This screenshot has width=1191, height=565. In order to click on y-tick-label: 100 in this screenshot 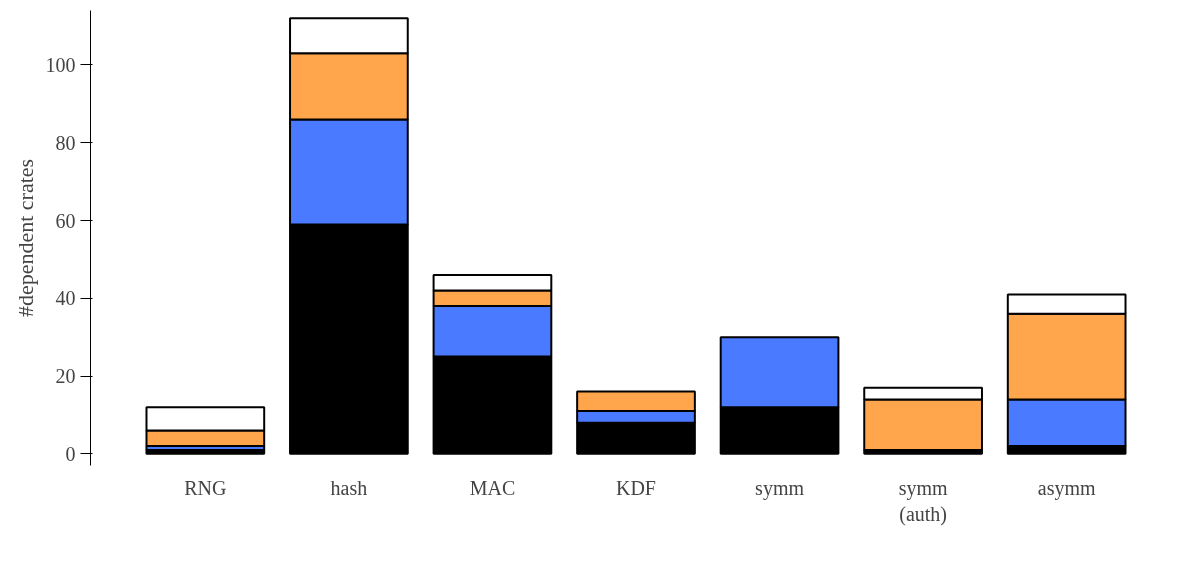, I will do `click(60, 64)`.